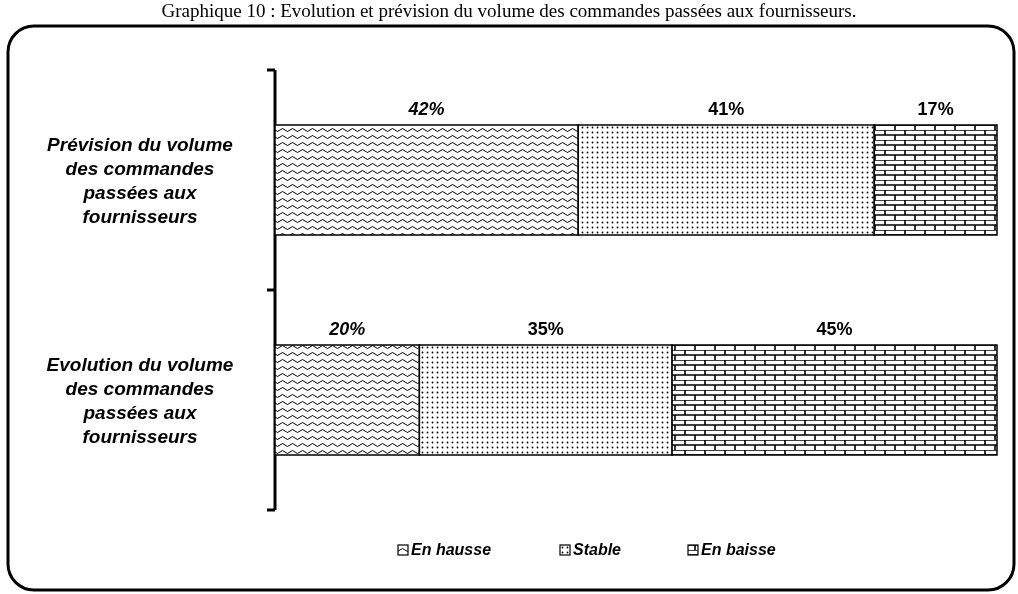 This screenshot has height=594, width=1018. Describe the element at coordinates (597, 549) in the screenshot. I see `legend-label: Stable` at that location.